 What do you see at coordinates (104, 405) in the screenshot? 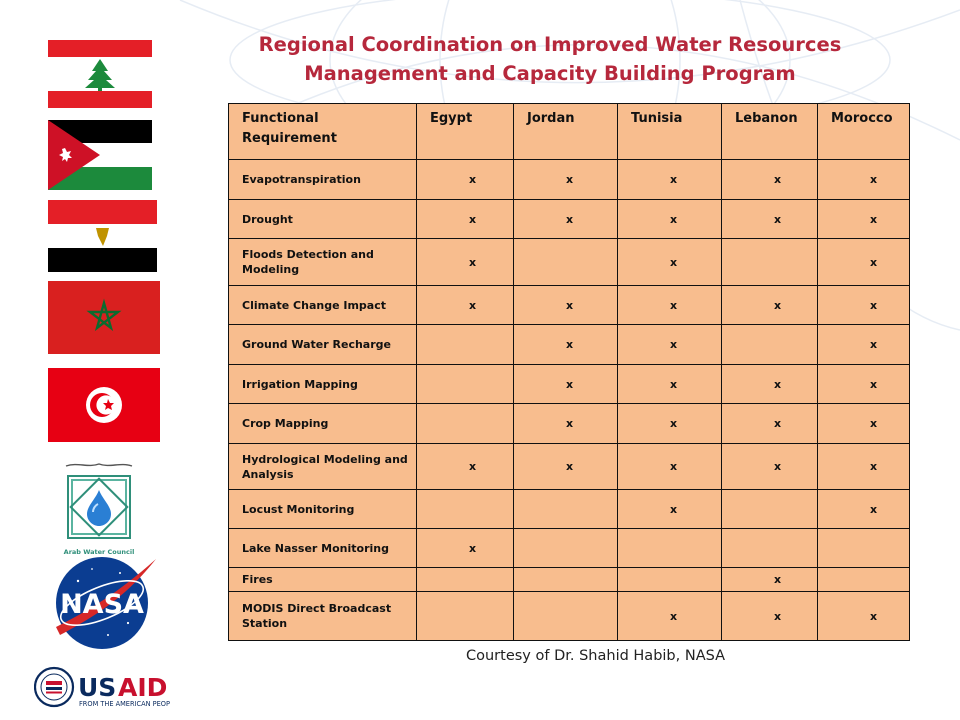
I see `tunisia-flag` at bounding box center [104, 405].